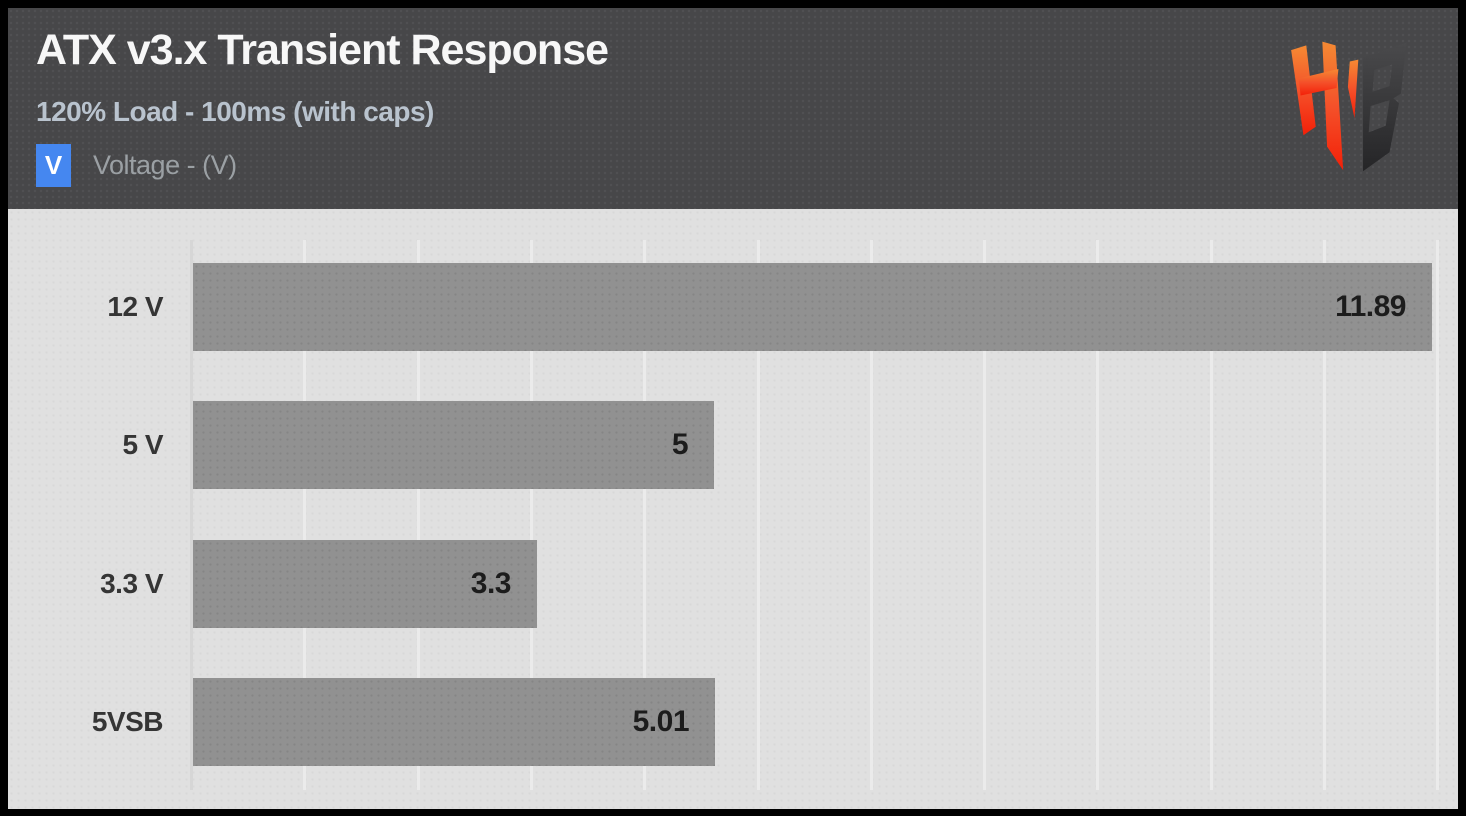 Image resolution: width=1466 pixels, height=816 pixels. What do you see at coordinates (131, 583) in the screenshot?
I see `category-label: 3.3 V` at bounding box center [131, 583].